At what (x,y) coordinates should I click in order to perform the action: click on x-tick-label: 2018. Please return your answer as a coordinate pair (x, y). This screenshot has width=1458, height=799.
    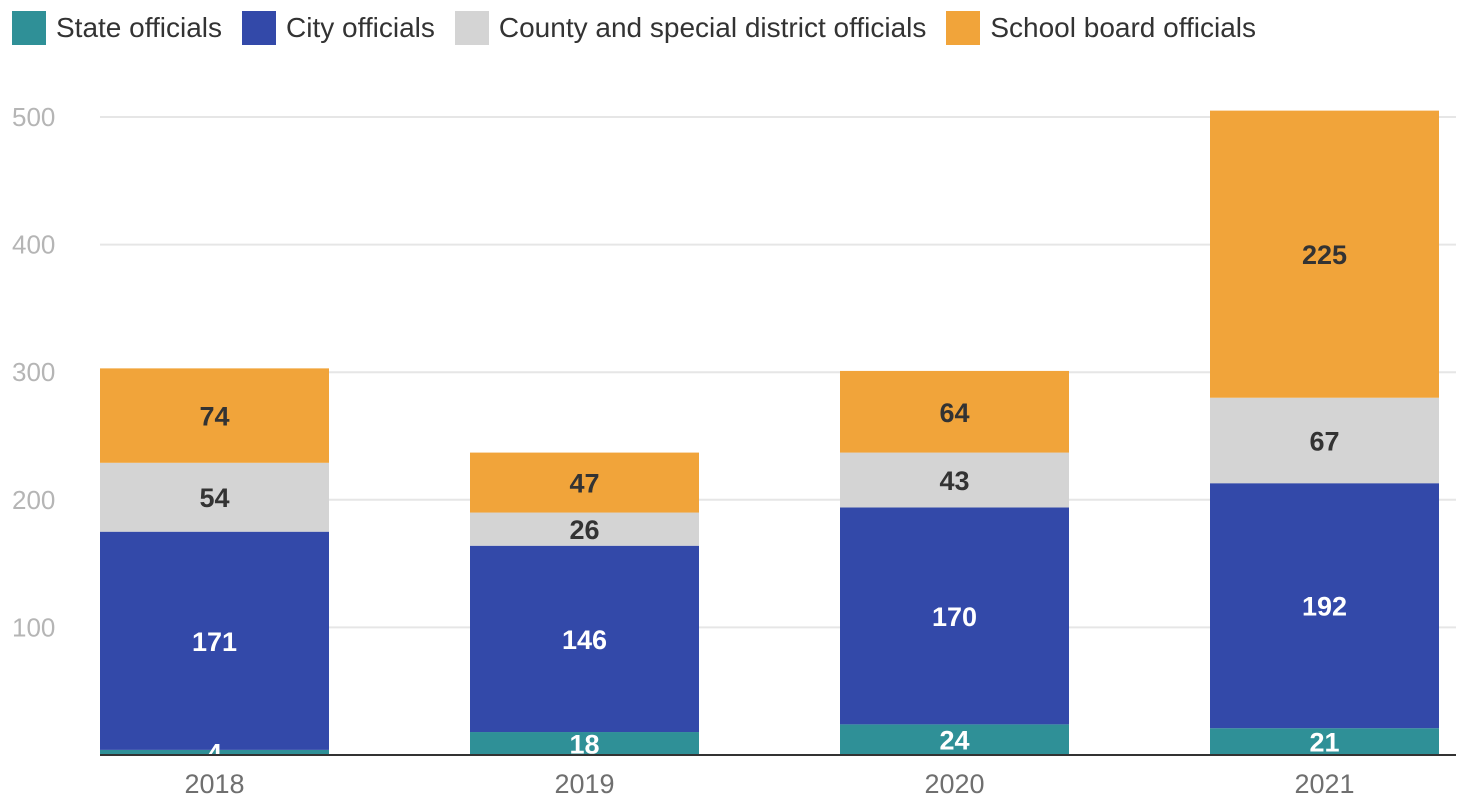
    Looking at the image, I should click on (214, 784).